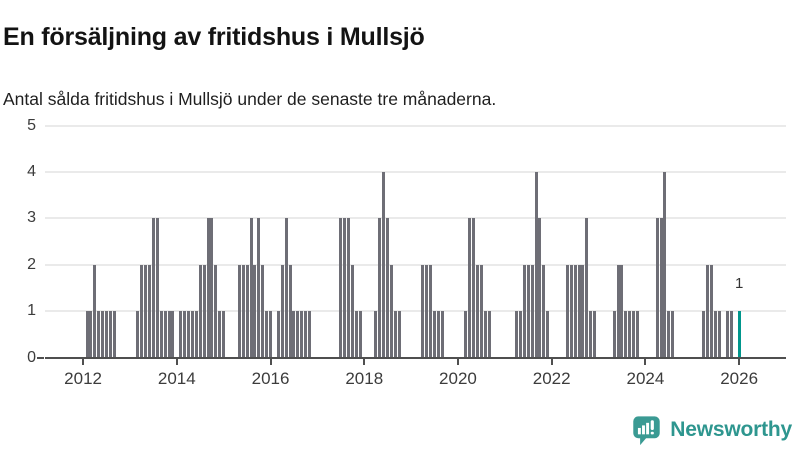 Image resolution: width=800 pixels, height=450 pixels. What do you see at coordinates (458, 378) in the screenshot?
I see `x-axis-label: 2020` at bounding box center [458, 378].